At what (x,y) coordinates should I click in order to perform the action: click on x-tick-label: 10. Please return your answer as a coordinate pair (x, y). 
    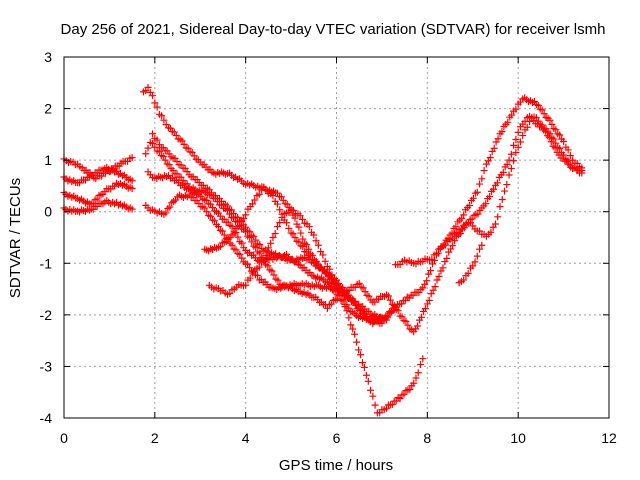
    Looking at the image, I should click on (518, 438).